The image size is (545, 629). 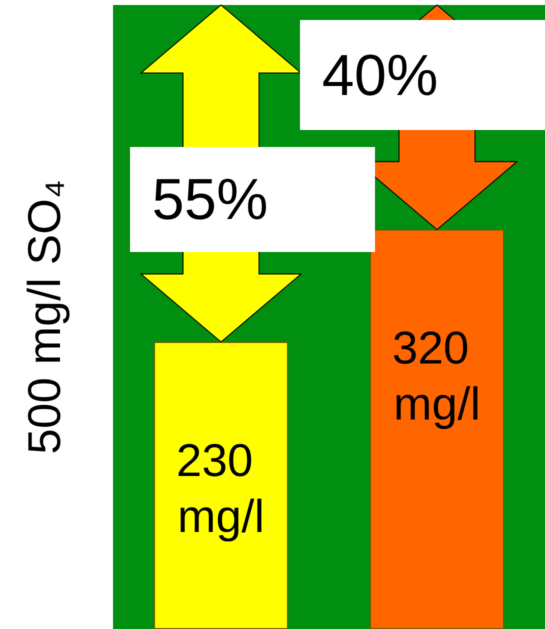 What do you see at coordinates (437, 376) in the screenshot?
I see `data-label: 320 mg/l` at bounding box center [437, 376].